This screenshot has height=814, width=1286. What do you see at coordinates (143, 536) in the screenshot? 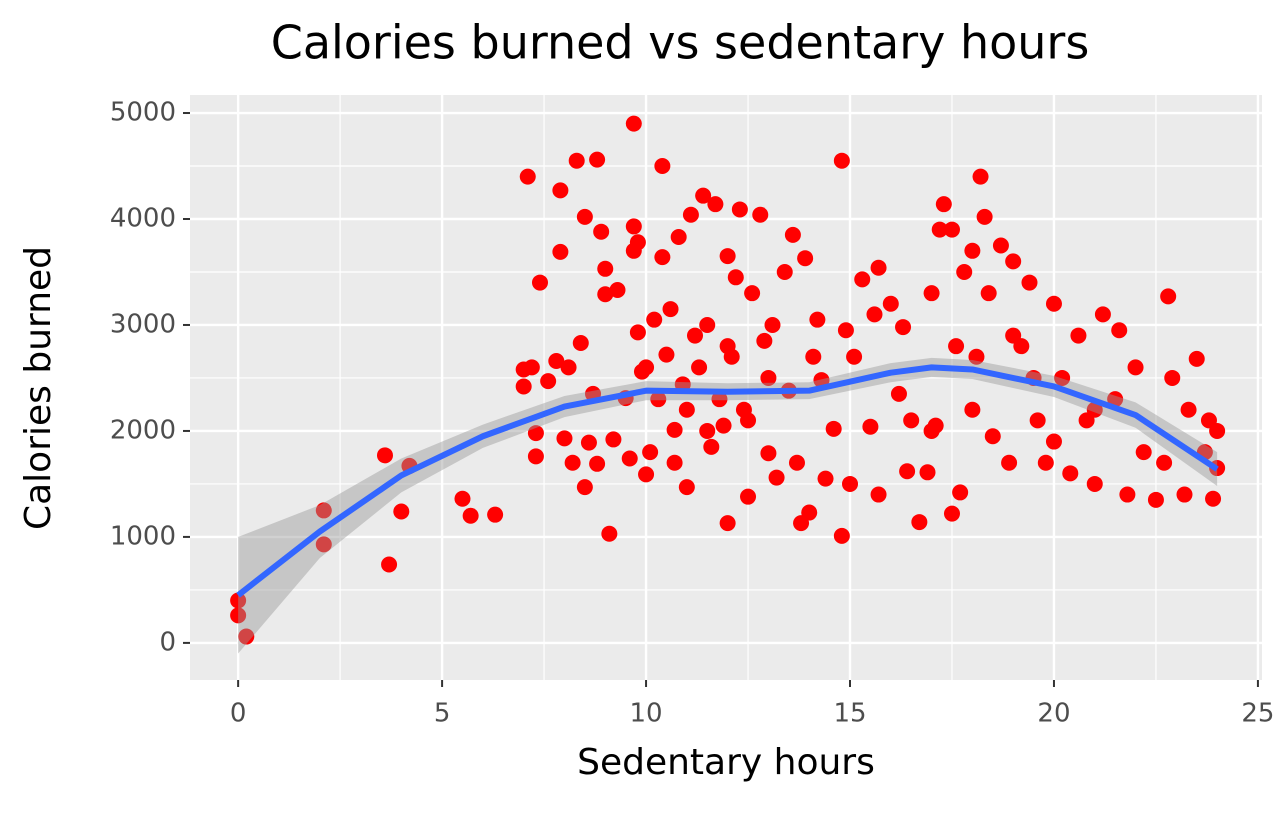
I see `y-tick-label: 1000` at bounding box center [143, 536].